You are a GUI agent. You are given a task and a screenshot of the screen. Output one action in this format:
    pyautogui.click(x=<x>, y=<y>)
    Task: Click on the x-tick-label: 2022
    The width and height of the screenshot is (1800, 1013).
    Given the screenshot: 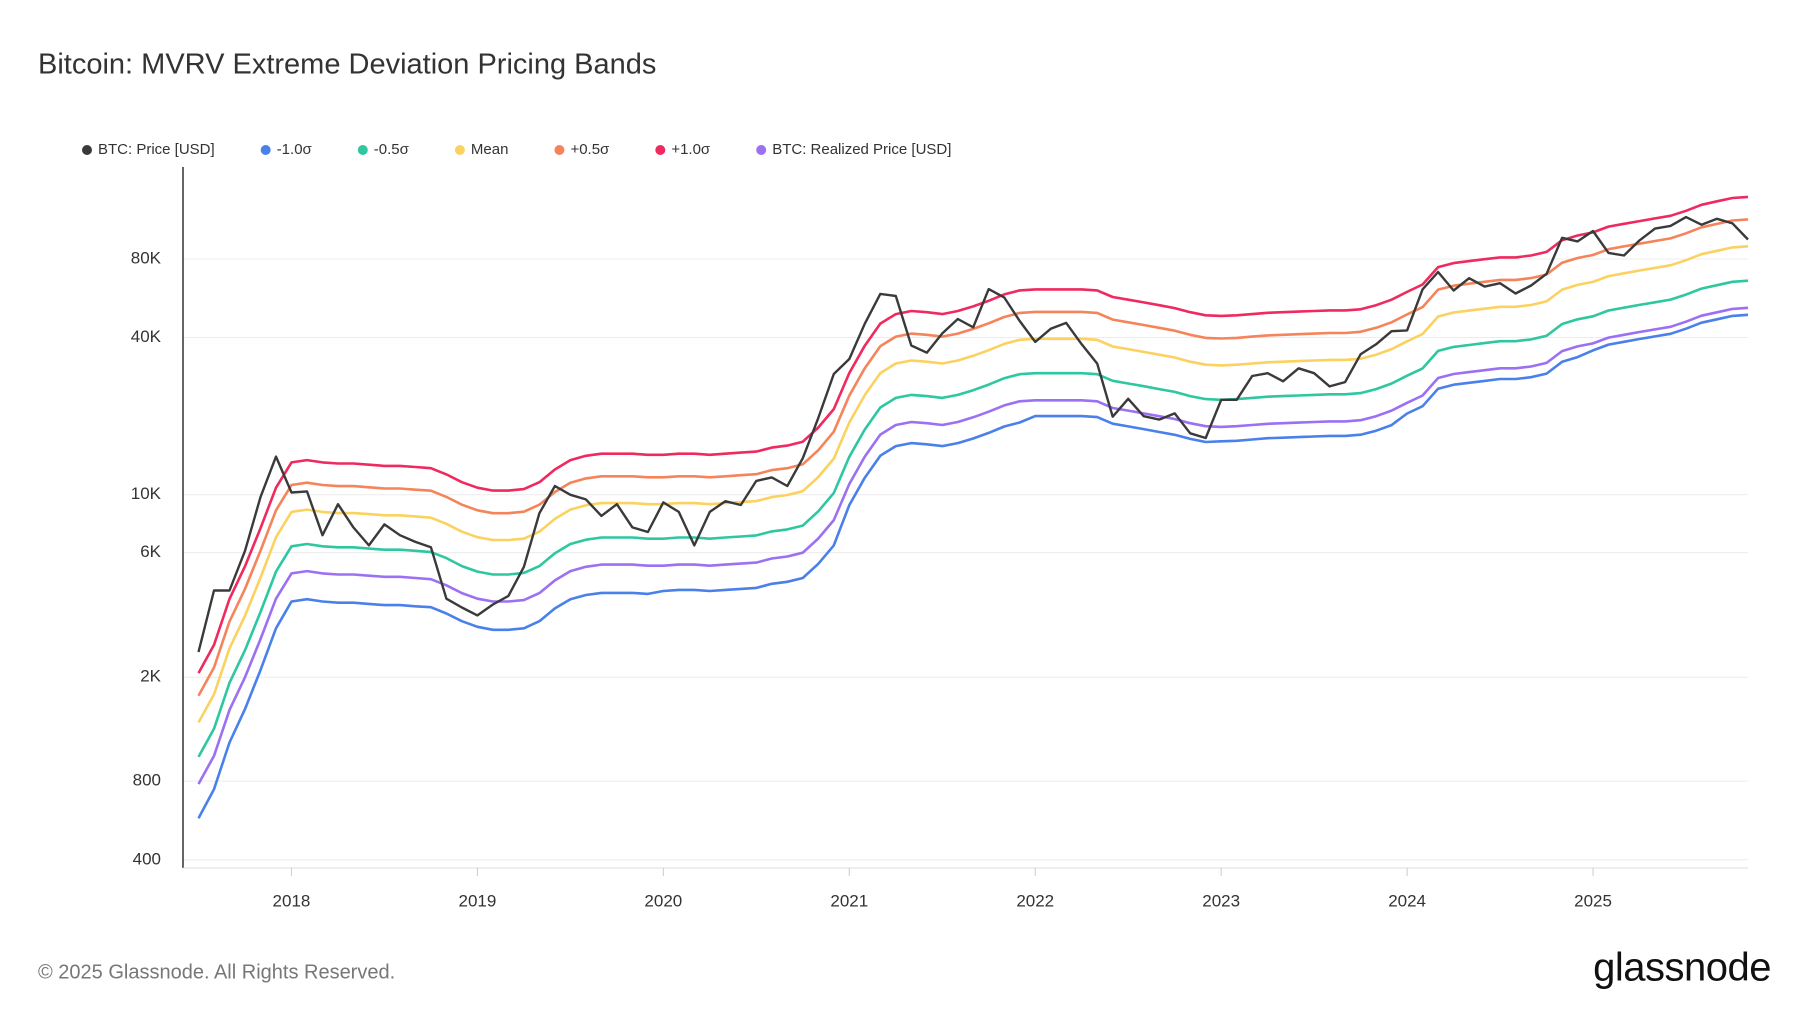 What is the action you would take?
    pyautogui.click(x=1035, y=900)
    